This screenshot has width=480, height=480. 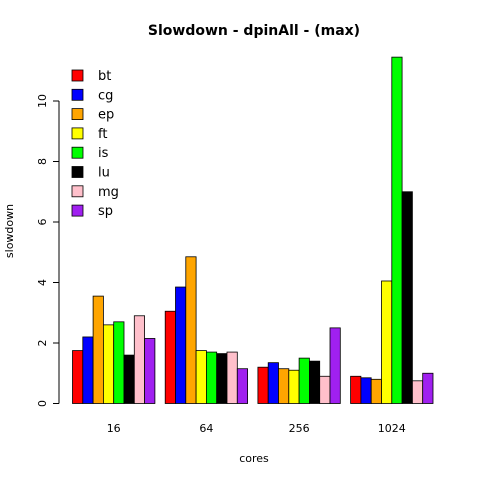 I want to click on legend-label-sp: sp, so click(x=105, y=211).